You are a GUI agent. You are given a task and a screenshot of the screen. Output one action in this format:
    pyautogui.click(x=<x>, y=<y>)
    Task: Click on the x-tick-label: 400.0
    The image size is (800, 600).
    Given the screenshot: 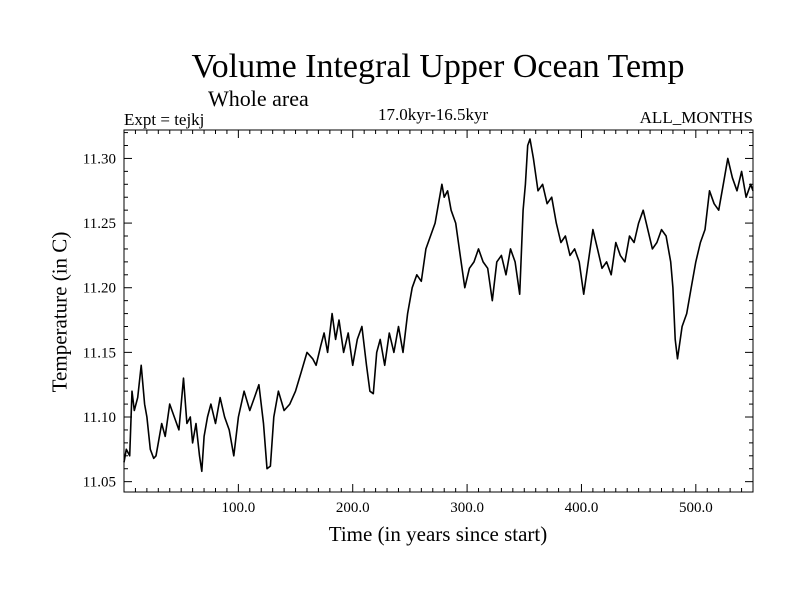 What is the action you would take?
    pyautogui.click(x=582, y=508)
    